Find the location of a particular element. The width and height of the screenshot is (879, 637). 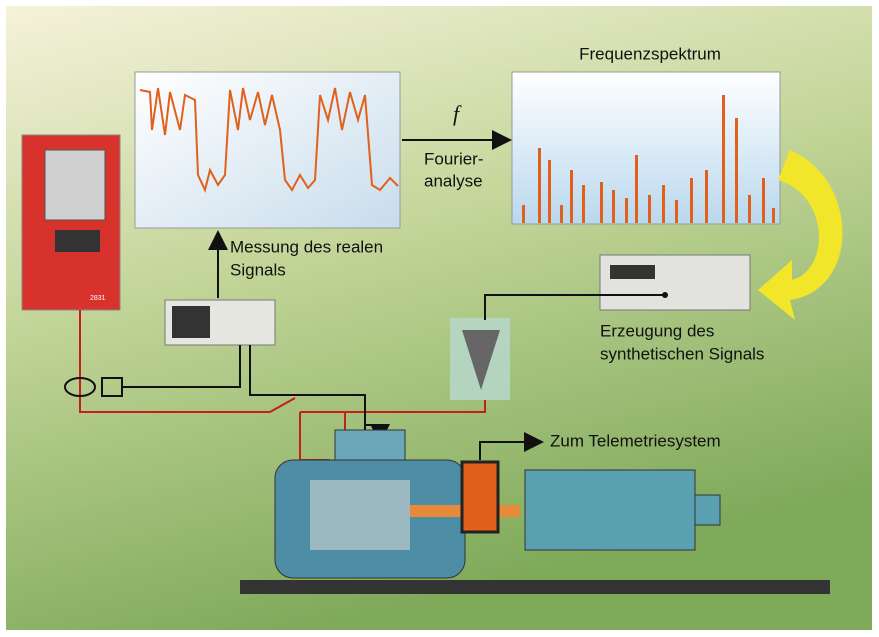

drive-panel is located at coordinates (75, 185).